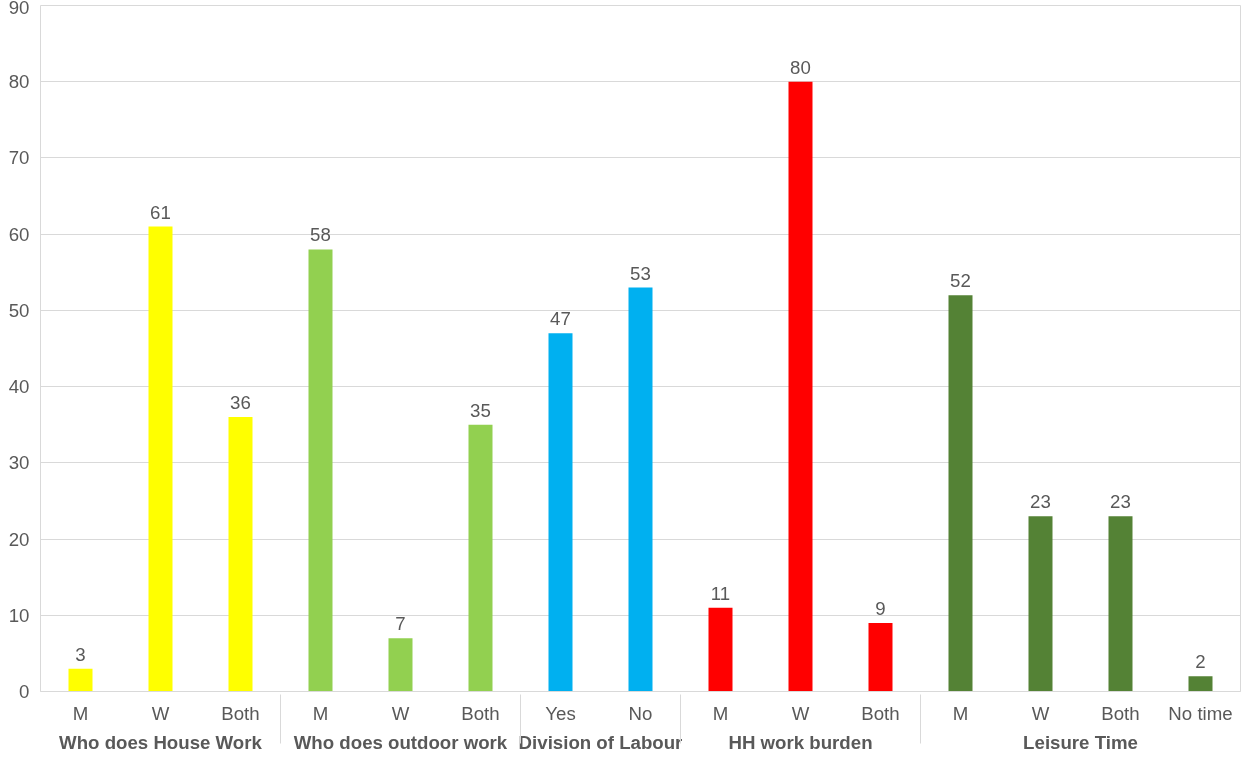 The image size is (1259, 764). What do you see at coordinates (1200, 713) in the screenshot?
I see `category-label: No time` at bounding box center [1200, 713].